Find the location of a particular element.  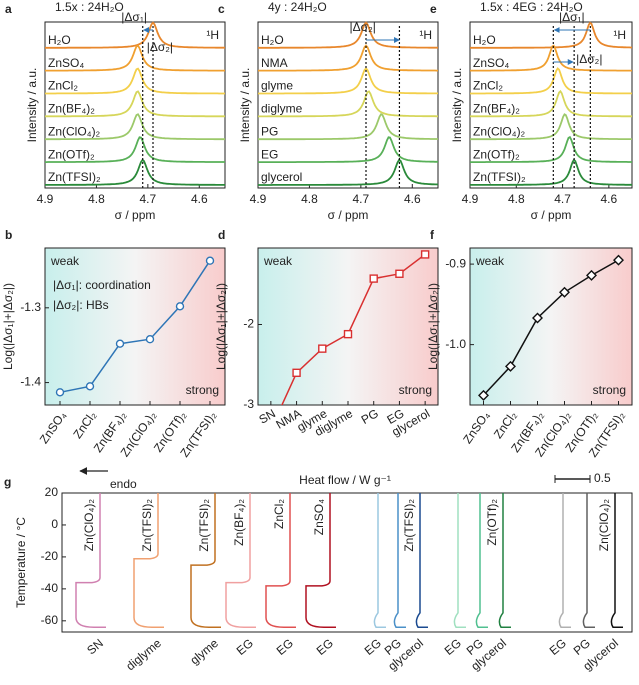

panel-letter: g is located at coordinates (7, 482).